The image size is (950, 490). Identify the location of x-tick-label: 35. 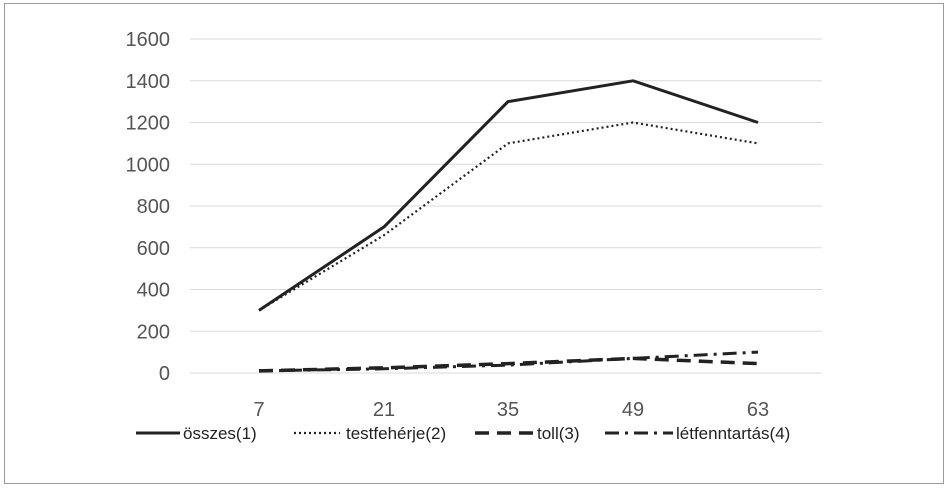
(508, 410).